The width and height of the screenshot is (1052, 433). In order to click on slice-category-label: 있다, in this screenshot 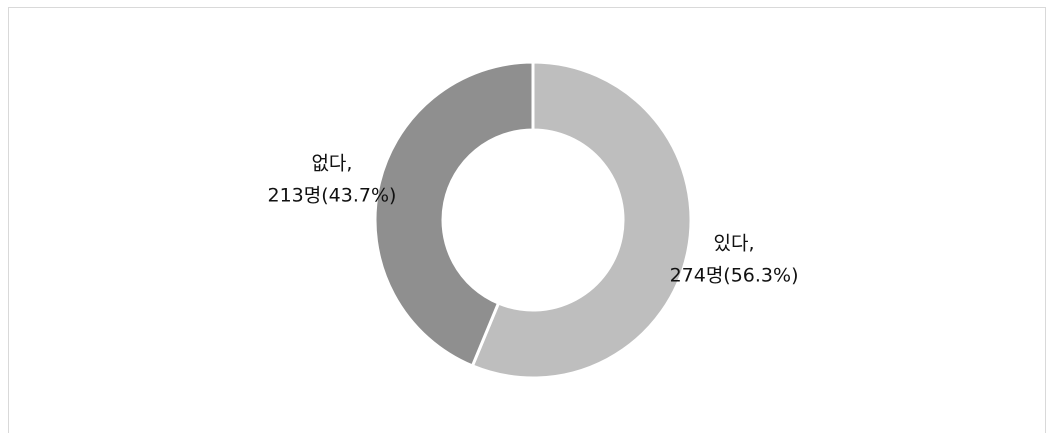, I will do `click(734, 244)`.